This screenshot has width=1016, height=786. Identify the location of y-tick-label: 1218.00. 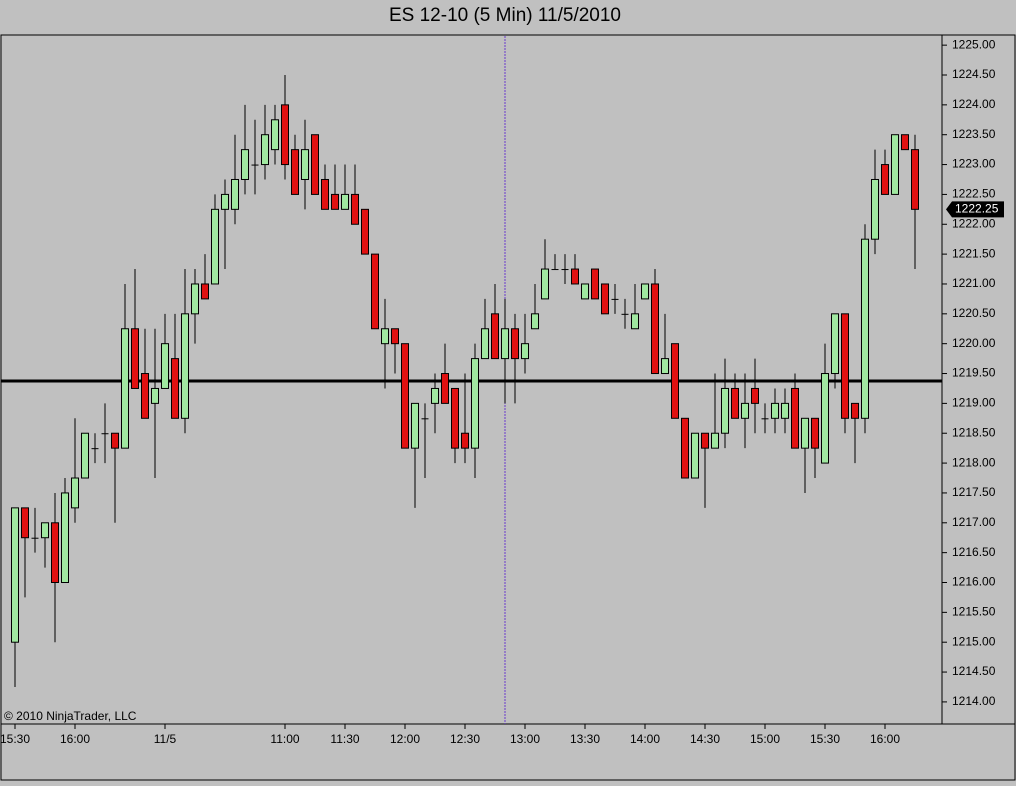
(974, 462).